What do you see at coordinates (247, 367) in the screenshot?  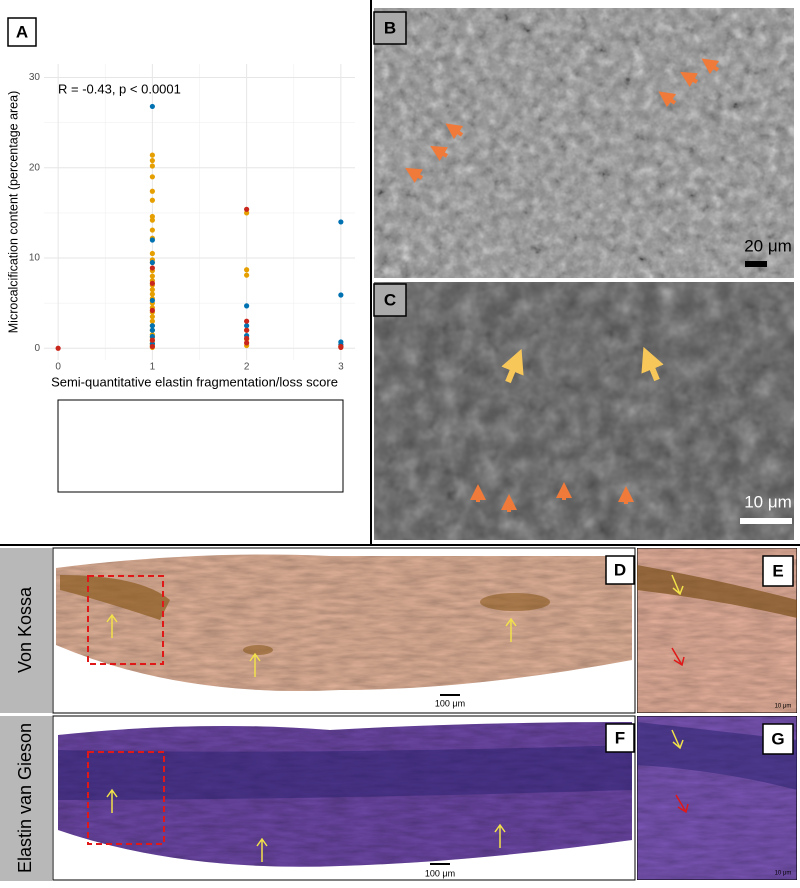 I see `x-tick-label: 2` at bounding box center [247, 367].